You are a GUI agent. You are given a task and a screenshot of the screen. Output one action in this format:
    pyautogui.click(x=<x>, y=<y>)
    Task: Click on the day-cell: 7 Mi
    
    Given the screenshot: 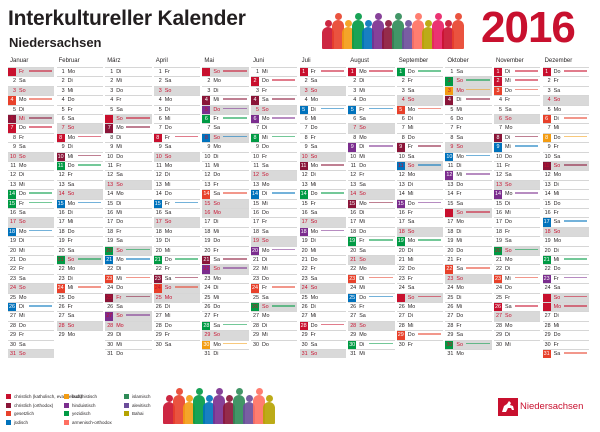 What is the action you would take?
    pyautogui.click(x=420, y=127)
    